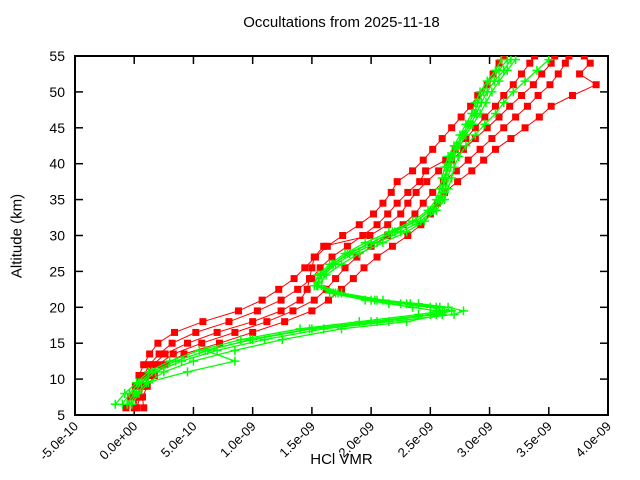 The width and height of the screenshot is (640, 480). What do you see at coordinates (57, 200) in the screenshot?
I see `y-tick-label: 35` at bounding box center [57, 200].